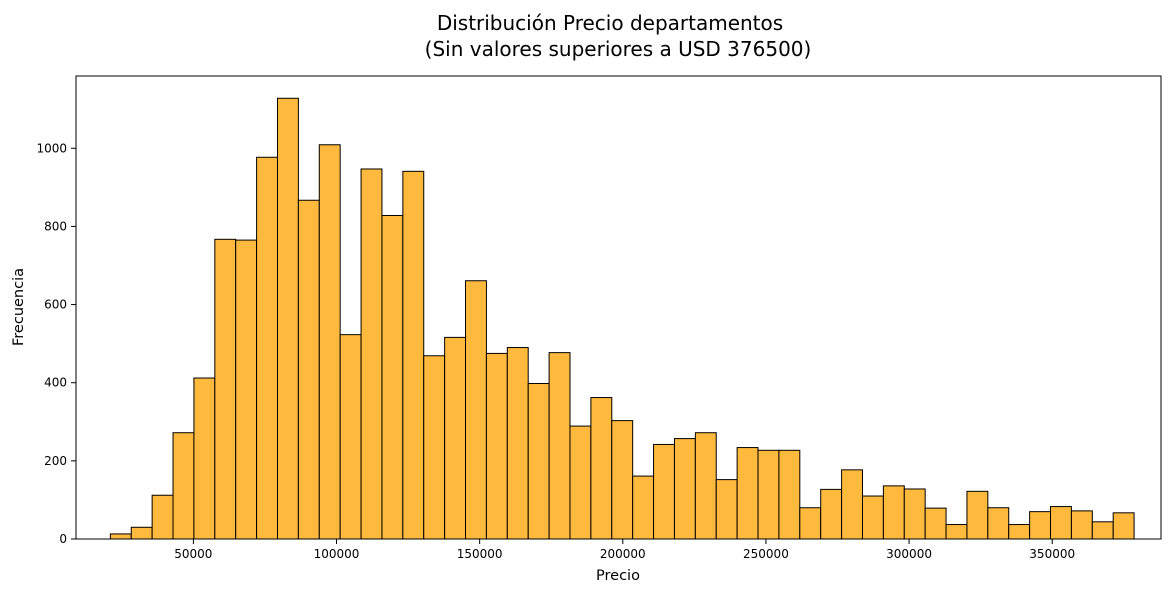 This screenshot has height=592, width=1170. I want to click on y-tick-label: 0, so click(63, 539).